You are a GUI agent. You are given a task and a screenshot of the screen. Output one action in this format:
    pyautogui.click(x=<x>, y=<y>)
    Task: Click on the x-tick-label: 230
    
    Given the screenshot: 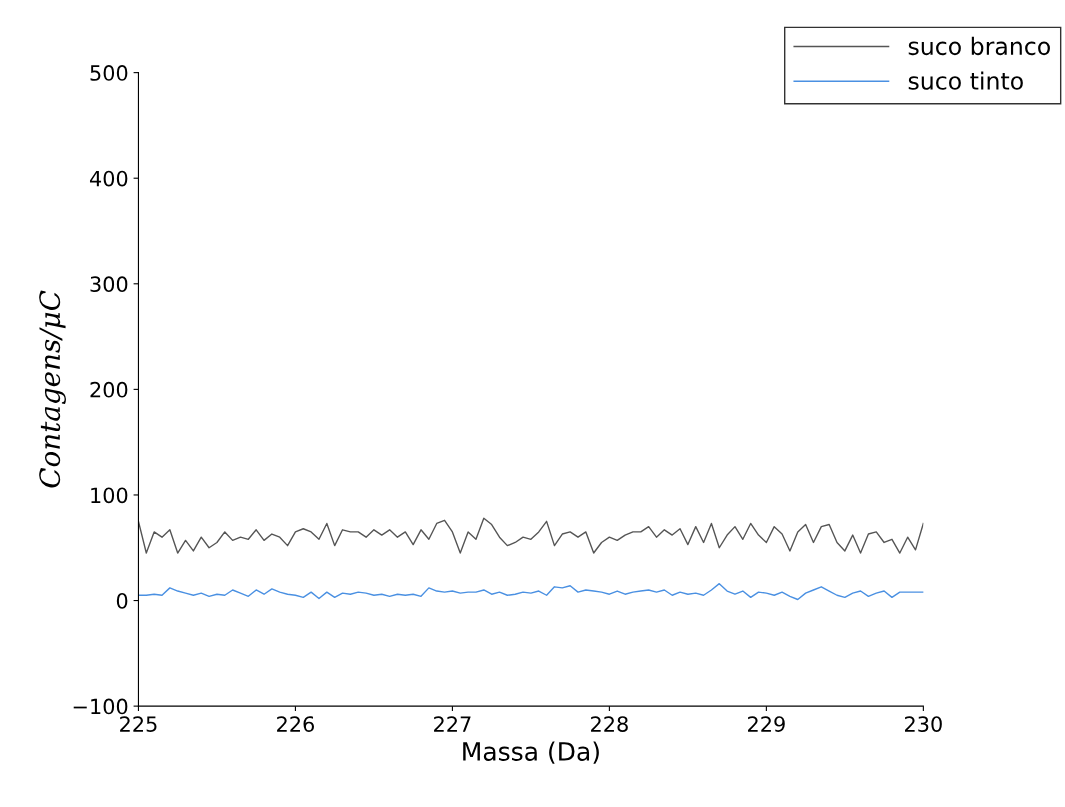 What is the action you would take?
    pyautogui.click(x=923, y=724)
    